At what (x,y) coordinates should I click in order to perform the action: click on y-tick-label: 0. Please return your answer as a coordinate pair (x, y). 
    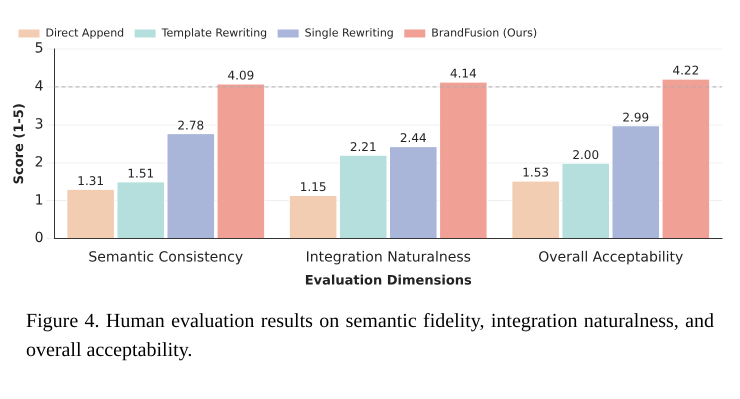
    Looking at the image, I should click on (39, 238).